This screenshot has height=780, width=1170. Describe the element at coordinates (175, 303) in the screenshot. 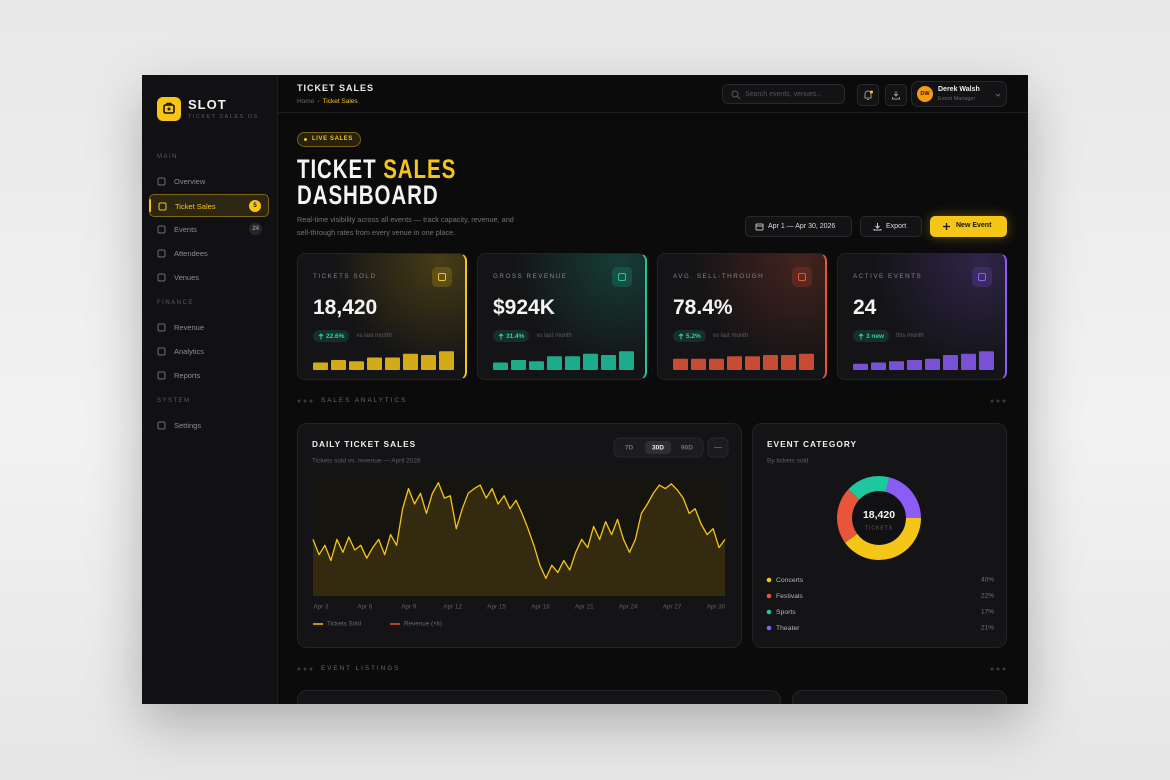

I see `nav-section-label: FINANCE` at that location.